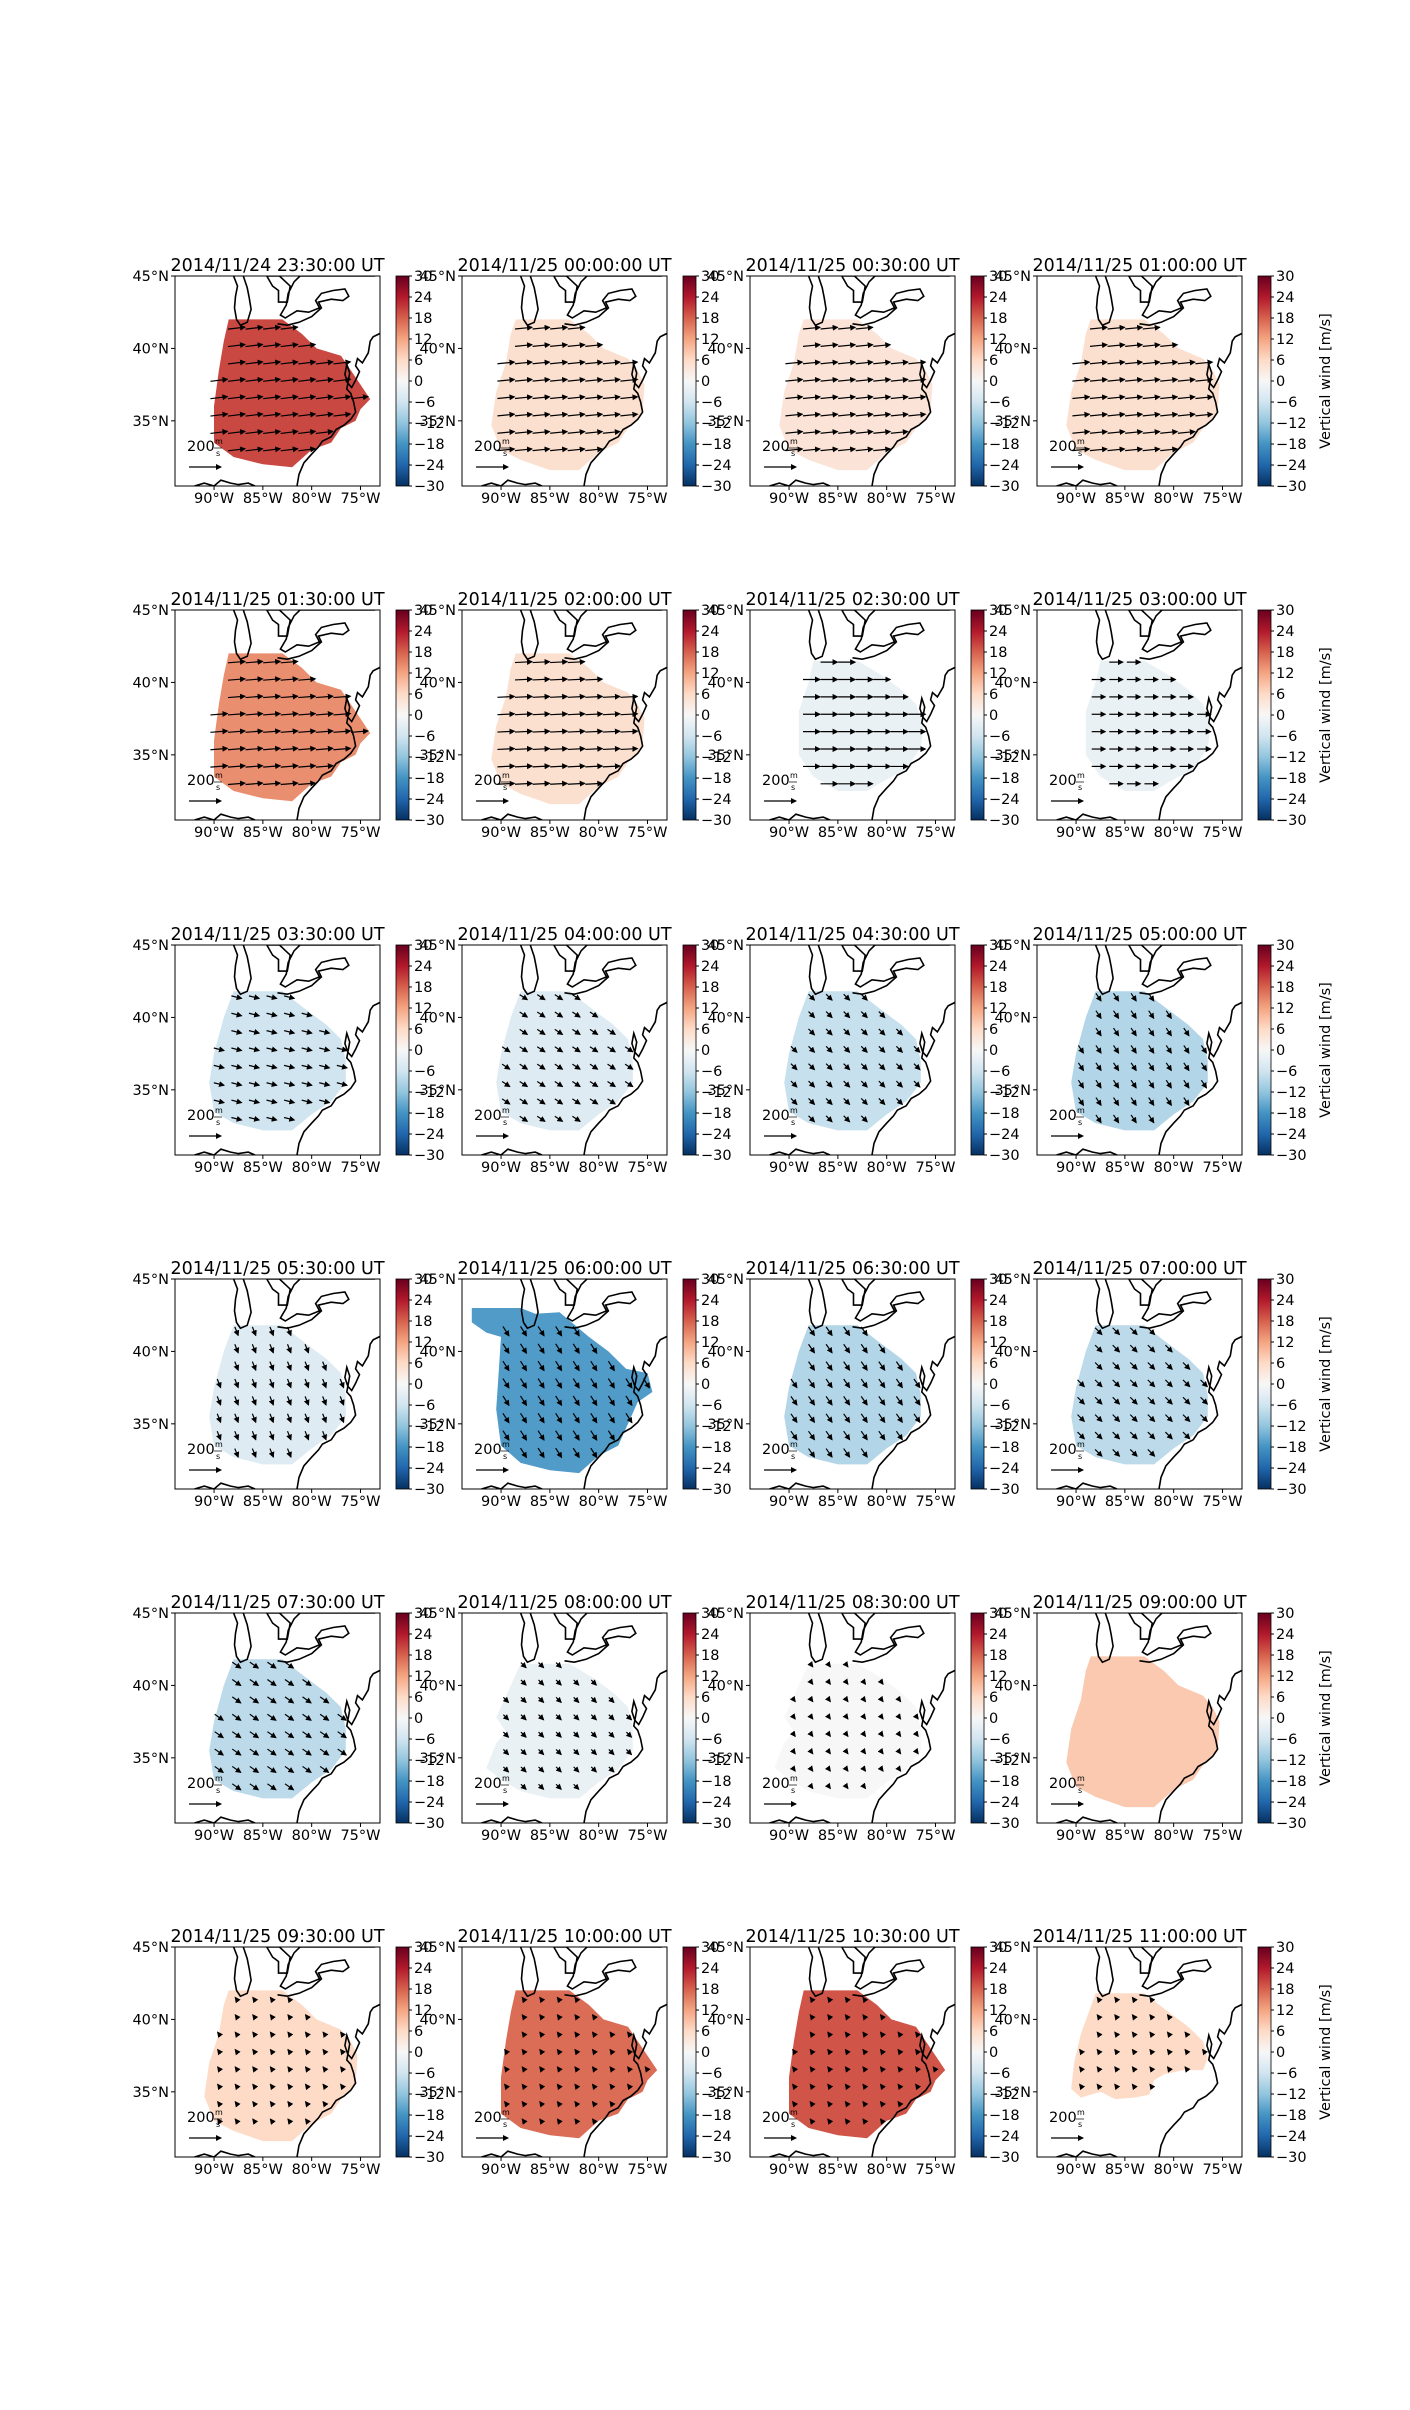  Describe the element at coordinates (214, 833) in the screenshot. I see `x-tick-label: 90°W` at that location.